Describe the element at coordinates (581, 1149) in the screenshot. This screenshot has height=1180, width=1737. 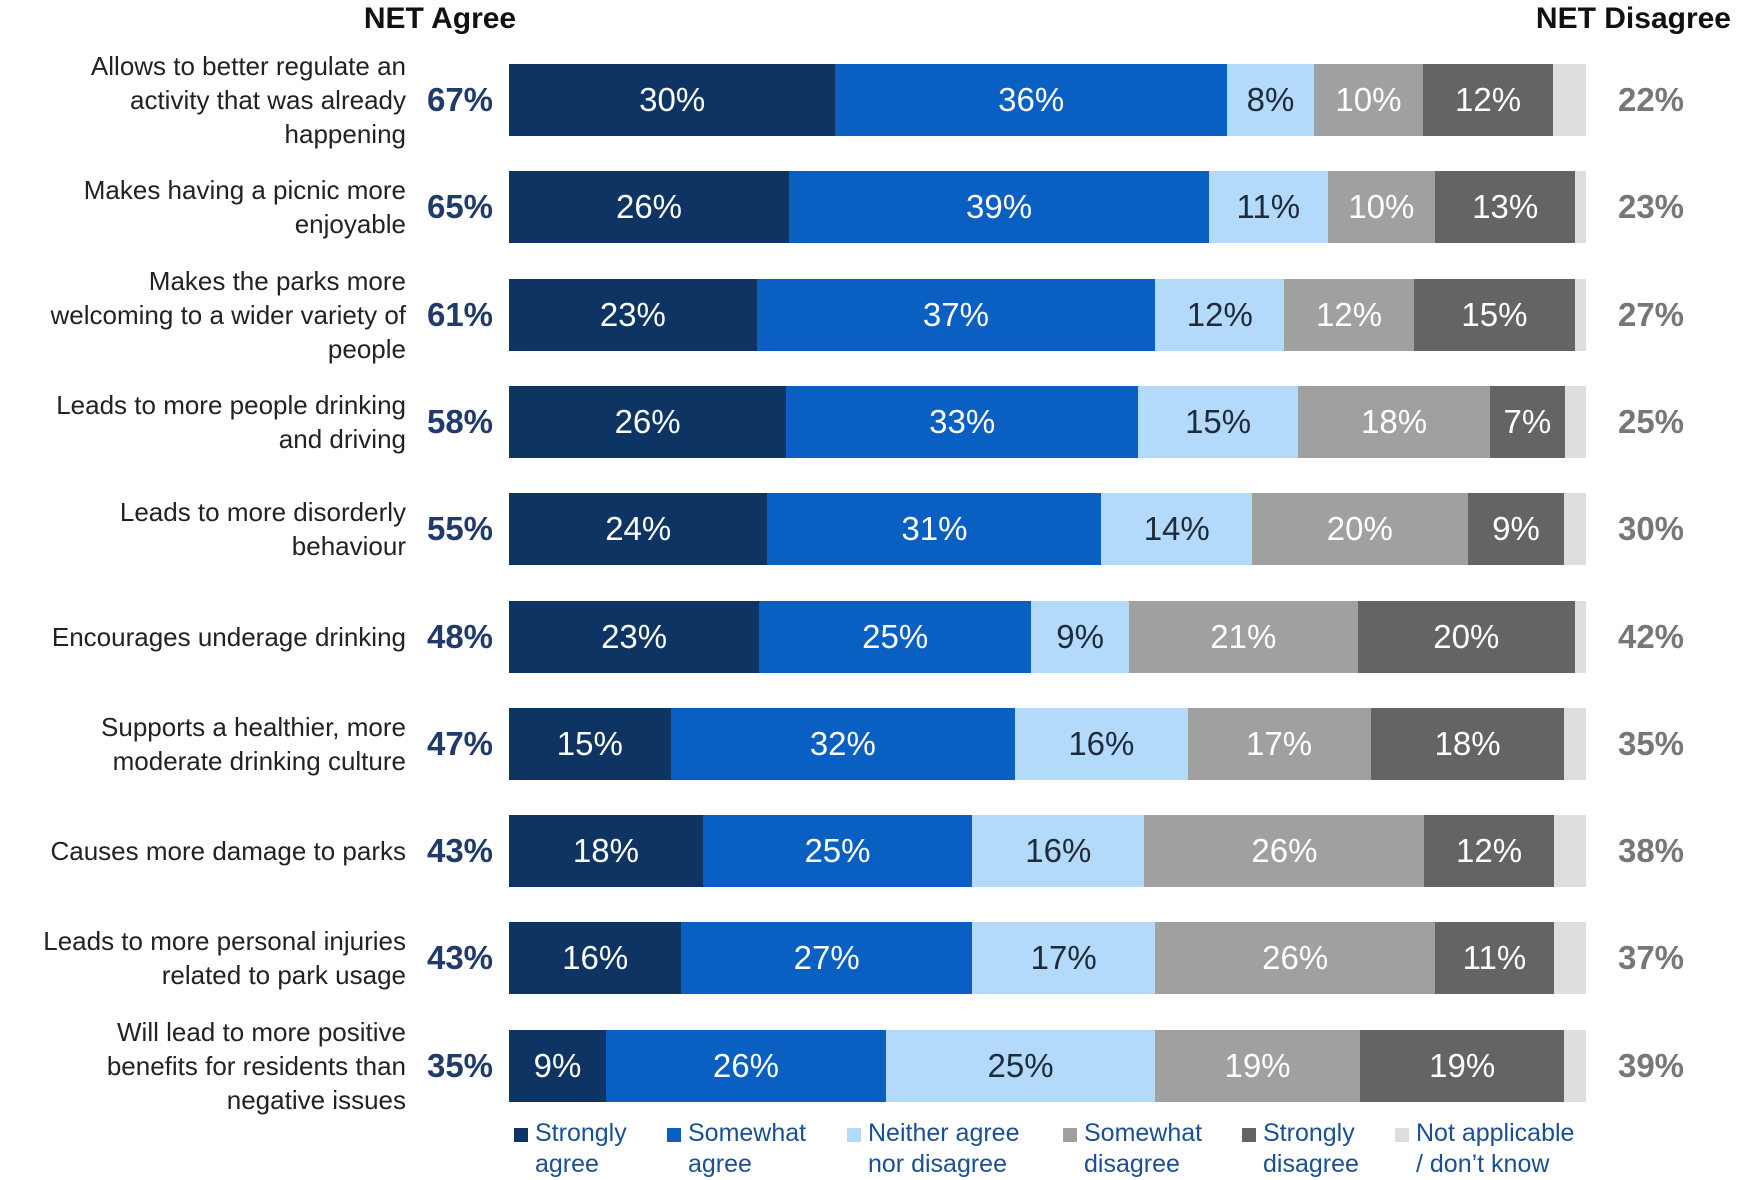
I see `legend-label: Strongly agree` at that location.